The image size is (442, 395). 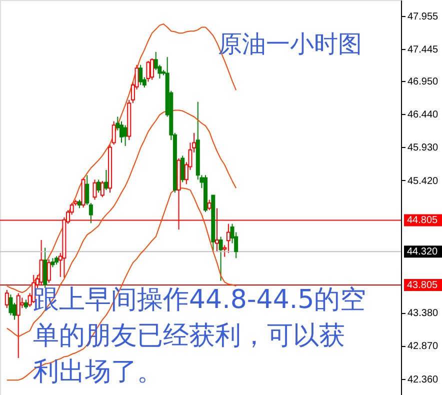 What do you see at coordinates (422, 252) in the screenshot?
I see `ref-line-label: 44.320` at bounding box center [422, 252].